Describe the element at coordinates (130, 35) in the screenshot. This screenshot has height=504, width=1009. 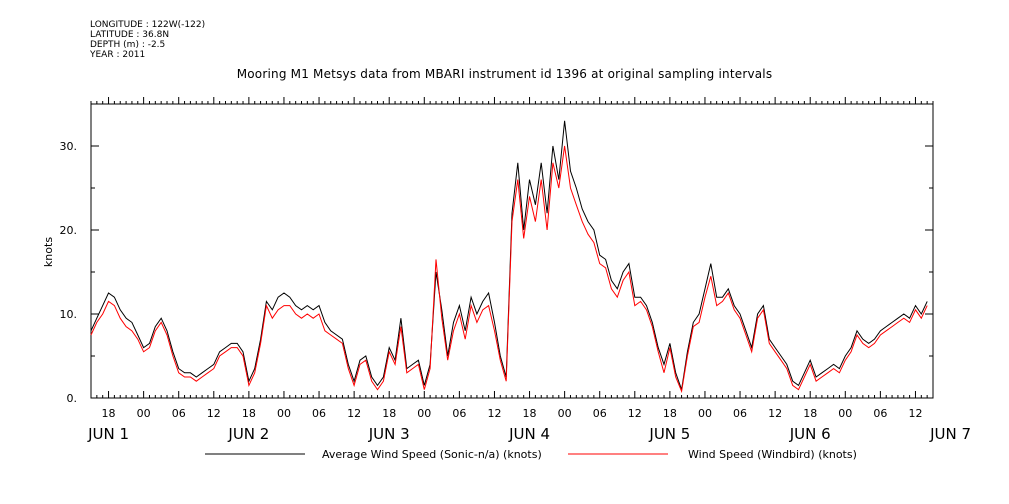
I see `latitude-label: LATITUDE : 36.8N` at that location.